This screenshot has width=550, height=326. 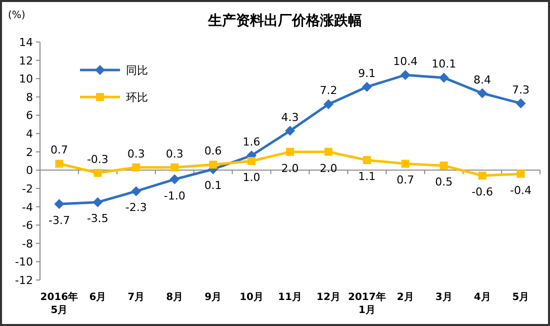 I want to click on data-label: 4.3, so click(x=290, y=117).